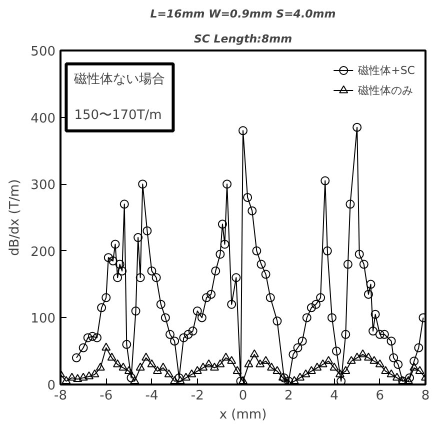 The height and width of the screenshot is (430, 446). I want to click on y-tick-label: 500, so click(43, 52).